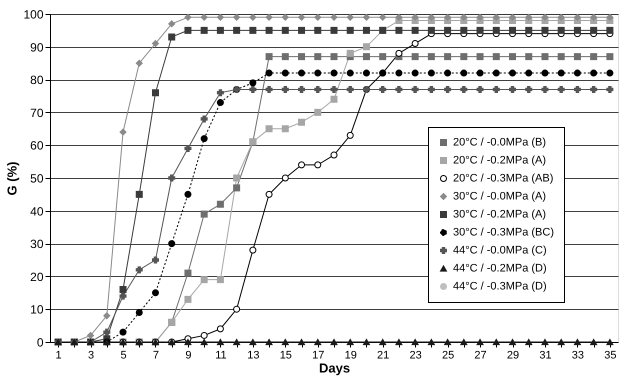 The image size is (640, 378). What do you see at coordinates (500, 250) in the screenshot?
I see `legend-label: 44°C / -0.0MPa (C)` at bounding box center [500, 250].